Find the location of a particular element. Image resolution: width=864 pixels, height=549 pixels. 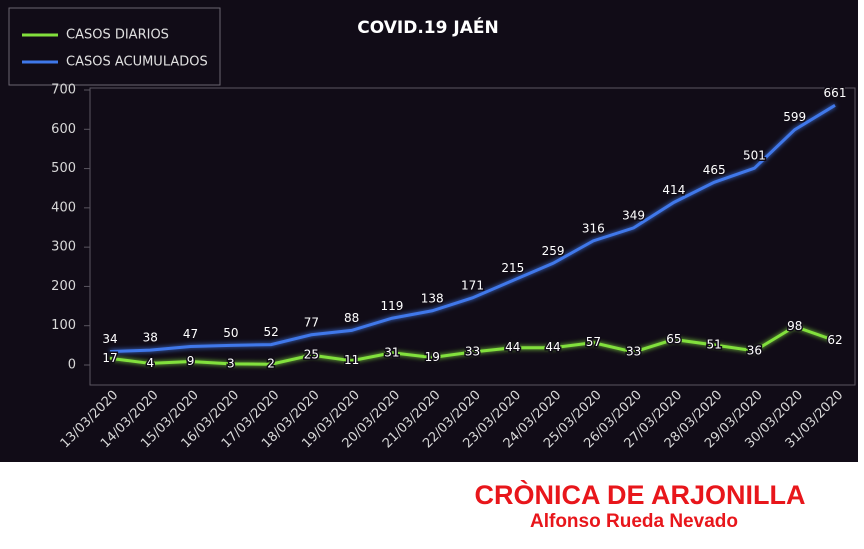

data-label: 17 is located at coordinates (109, 358).